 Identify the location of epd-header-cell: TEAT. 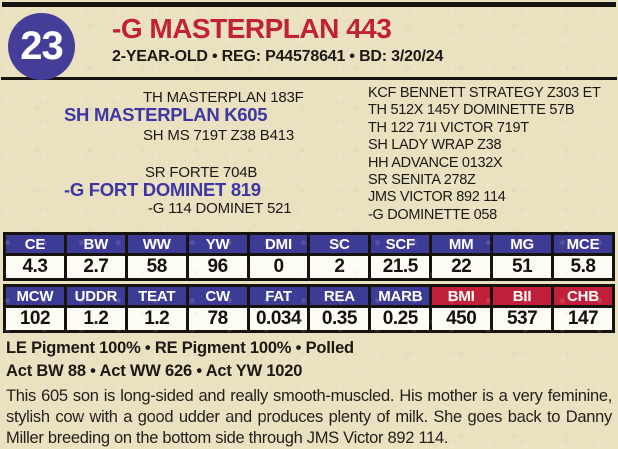
(156, 296).